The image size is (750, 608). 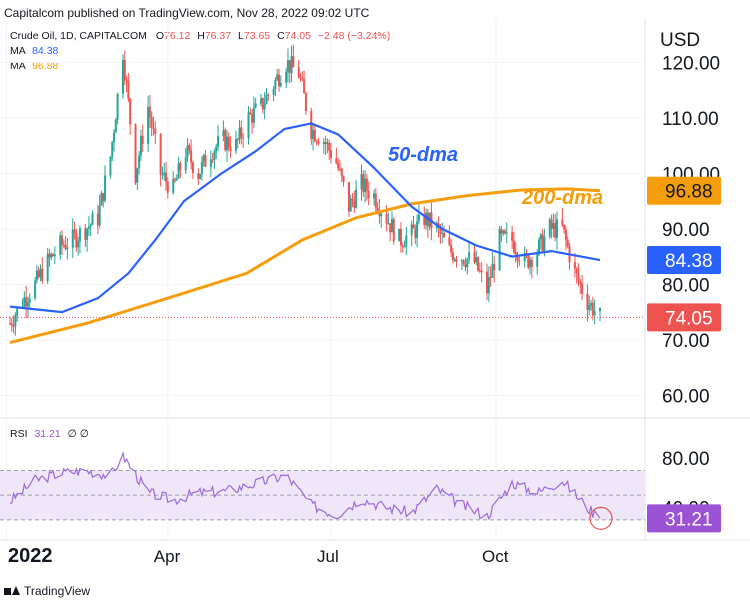 What do you see at coordinates (167, 556) in the screenshot?
I see `x-tick-label: Apr` at bounding box center [167, 556].